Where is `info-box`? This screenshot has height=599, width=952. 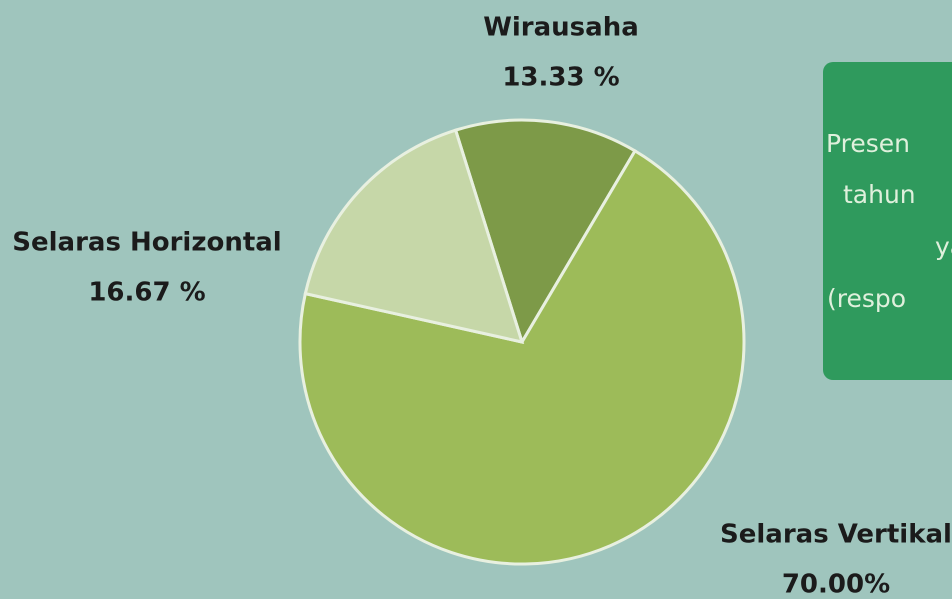 info-box is located at coordinates (887, 221).